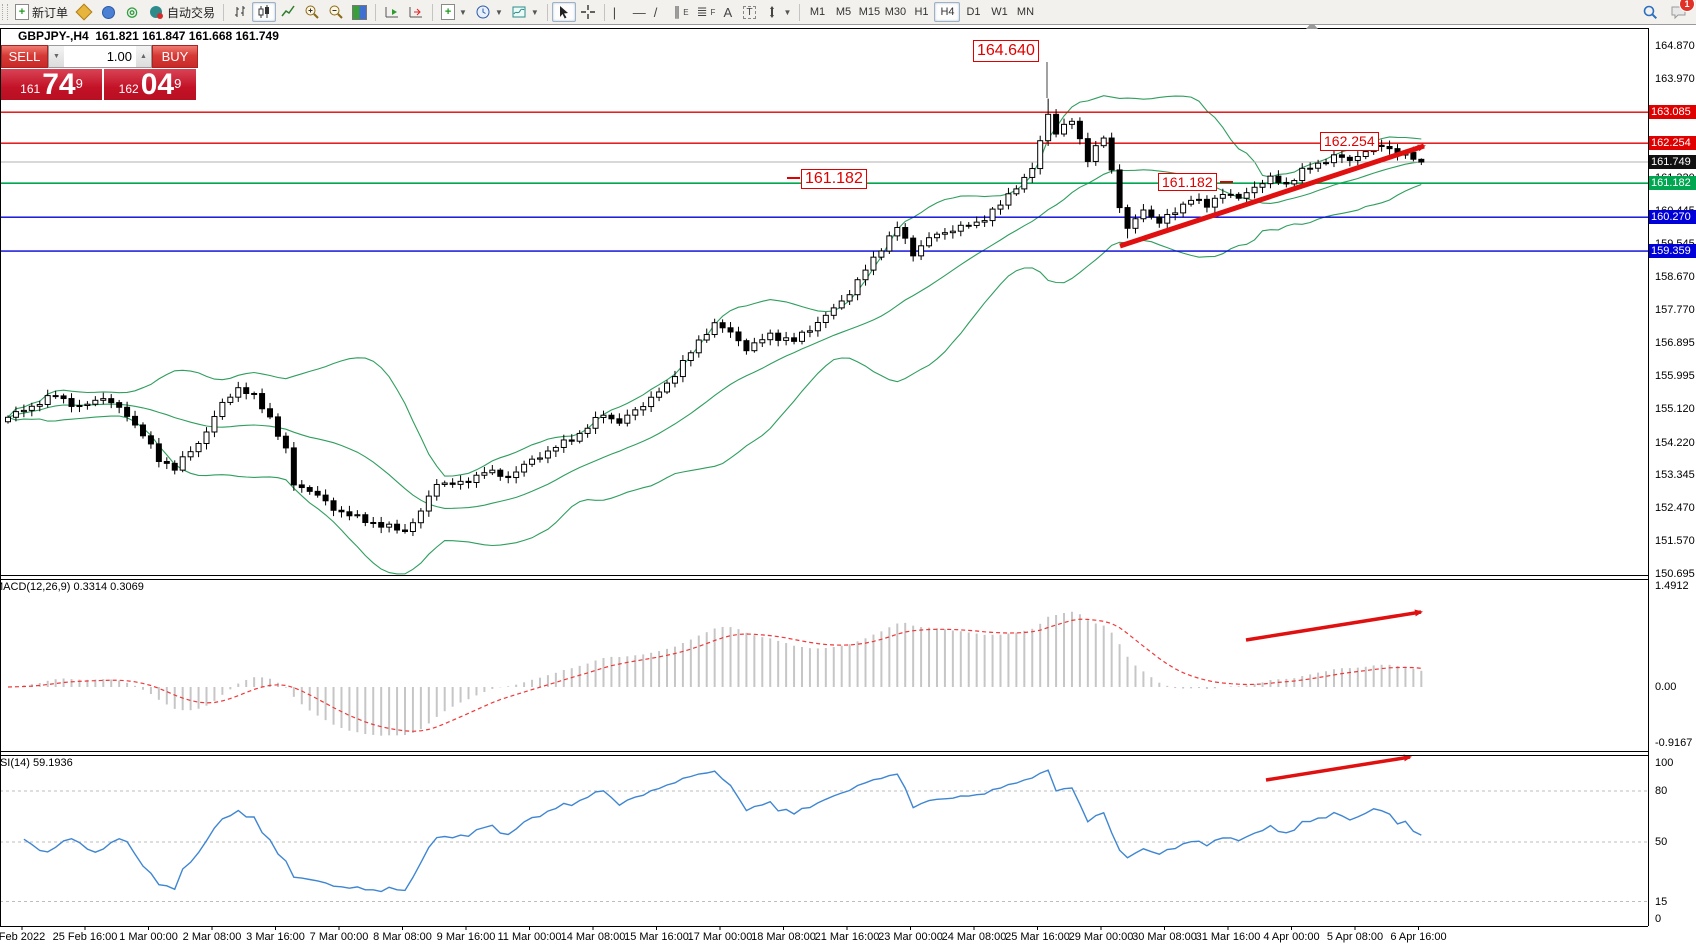  I want to click on volume-decrease-button: ▼, so click(56, 56).